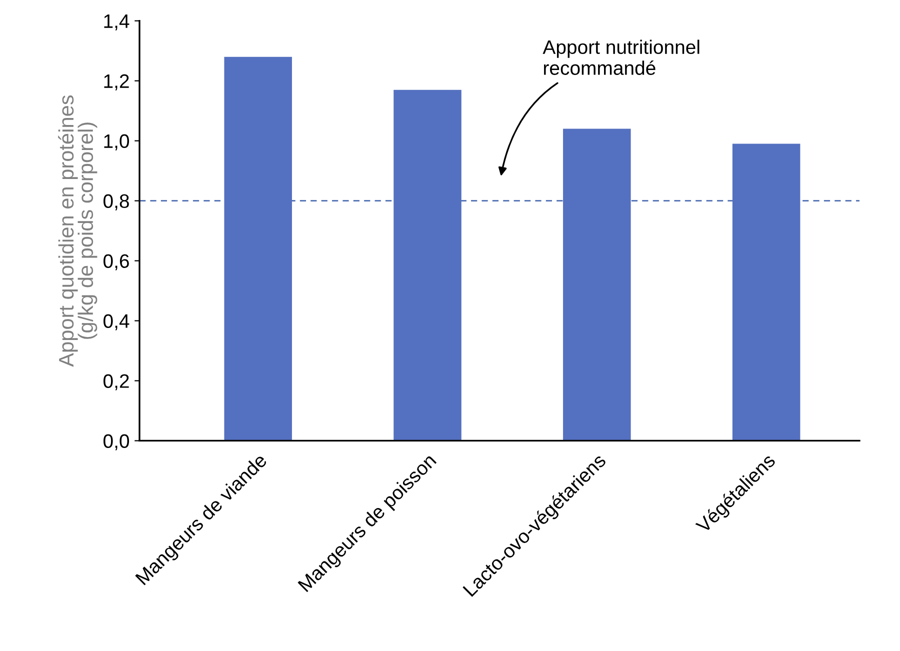 This screenshot has height=651, width=900. I want to click on y-tick-label: 0,0, so click(117, 442).